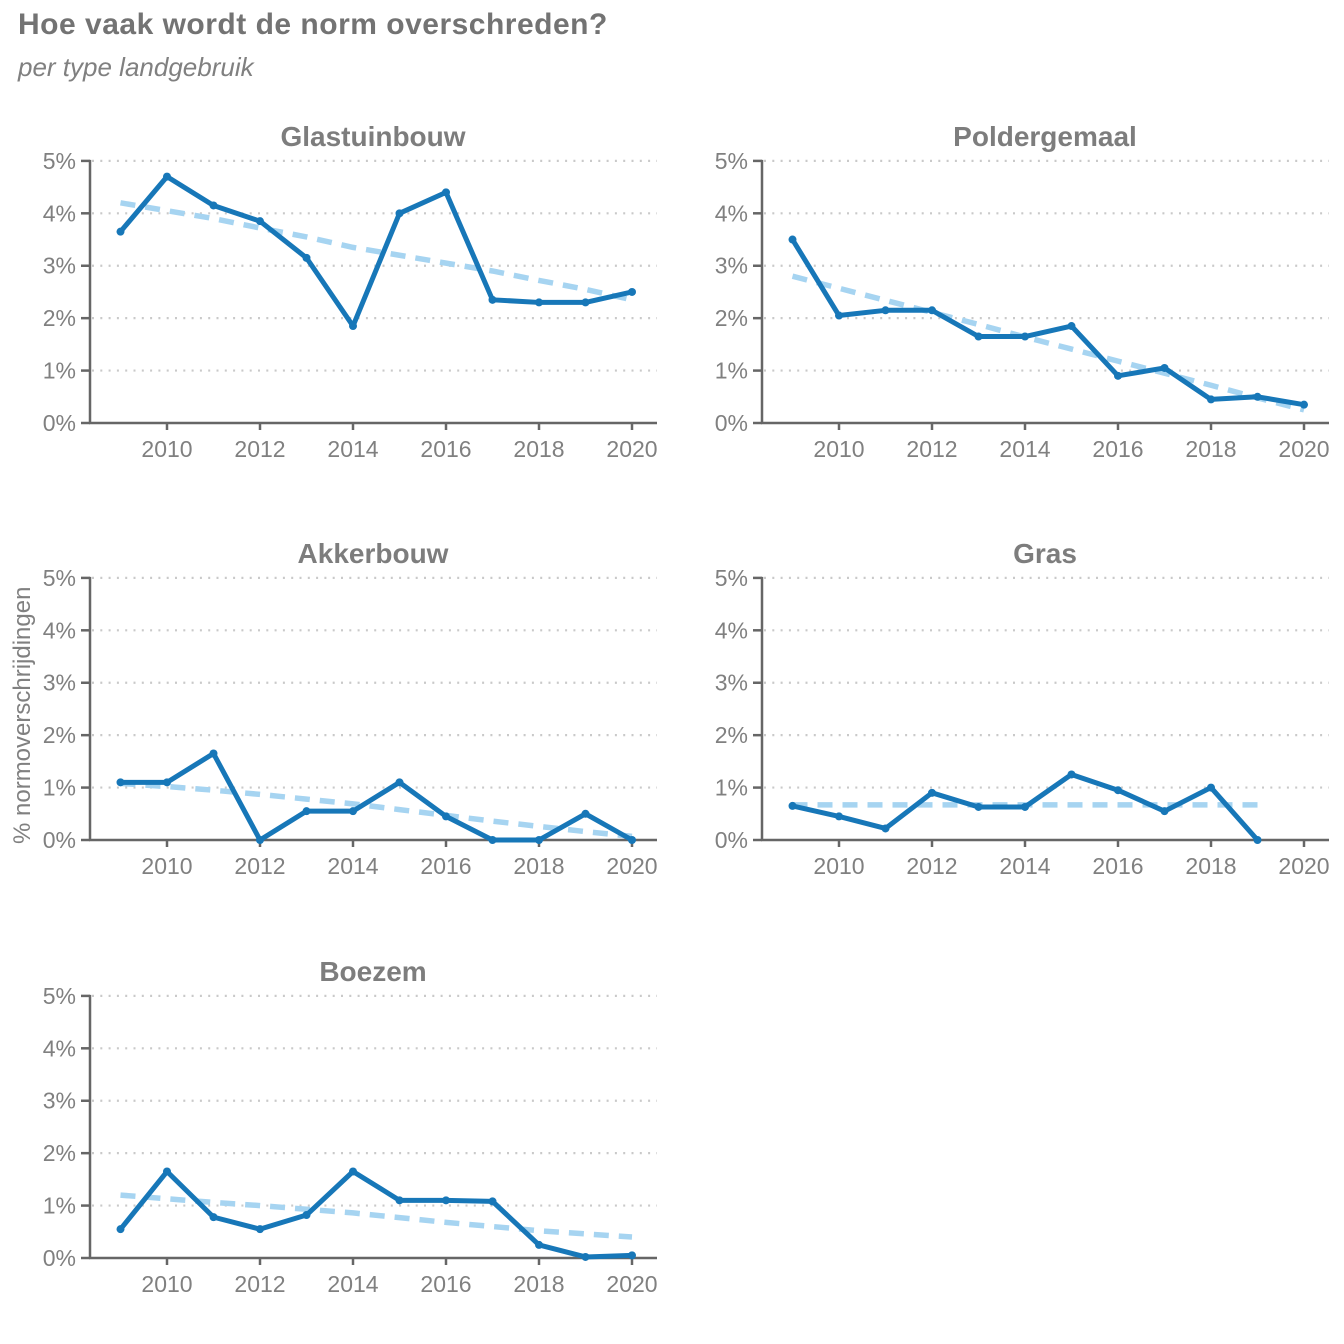  I want to click on figure-title: Hoe vaak wordt de norm overschreden?, so click(313, 24).